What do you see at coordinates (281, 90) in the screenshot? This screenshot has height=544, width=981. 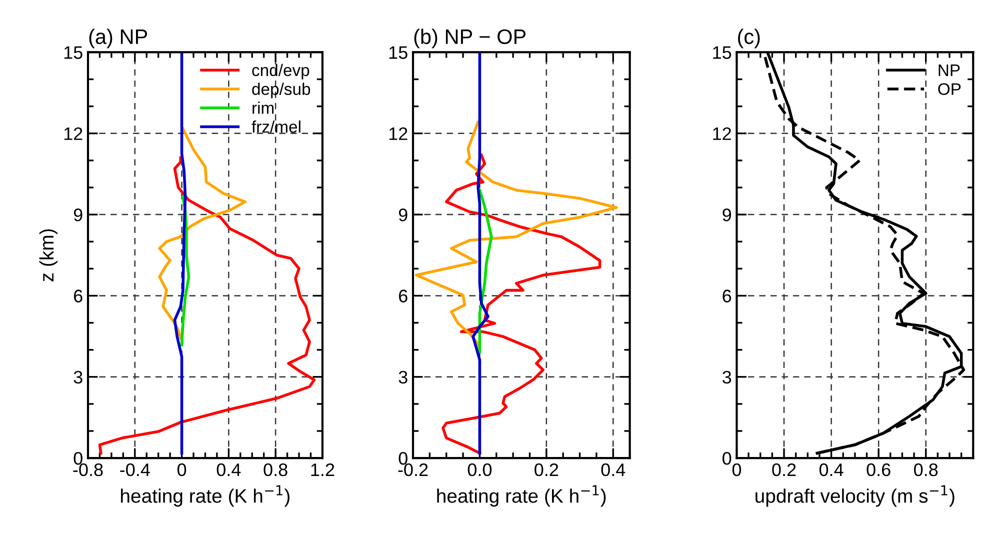 I see `legend-label: dep/sub` at bounding box center [281, 90].